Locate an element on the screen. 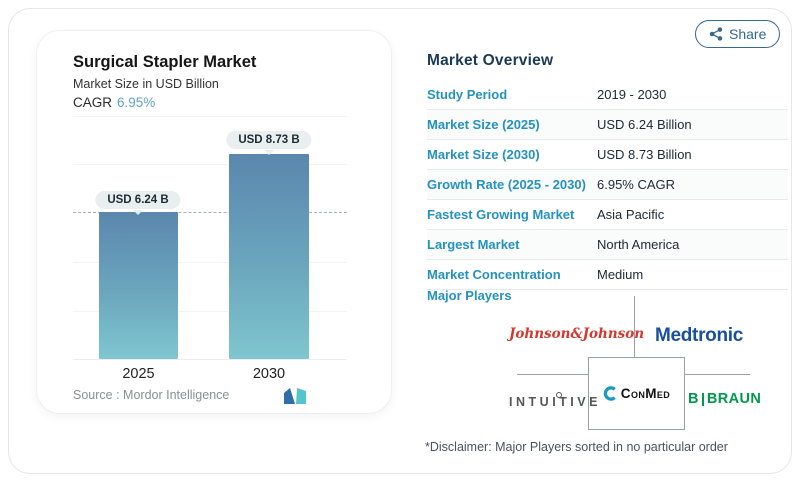 Image resolution: width=800 pixels, height=482 pixels. row-value: 6.95% CAGR is located at coordinates (636, 184).